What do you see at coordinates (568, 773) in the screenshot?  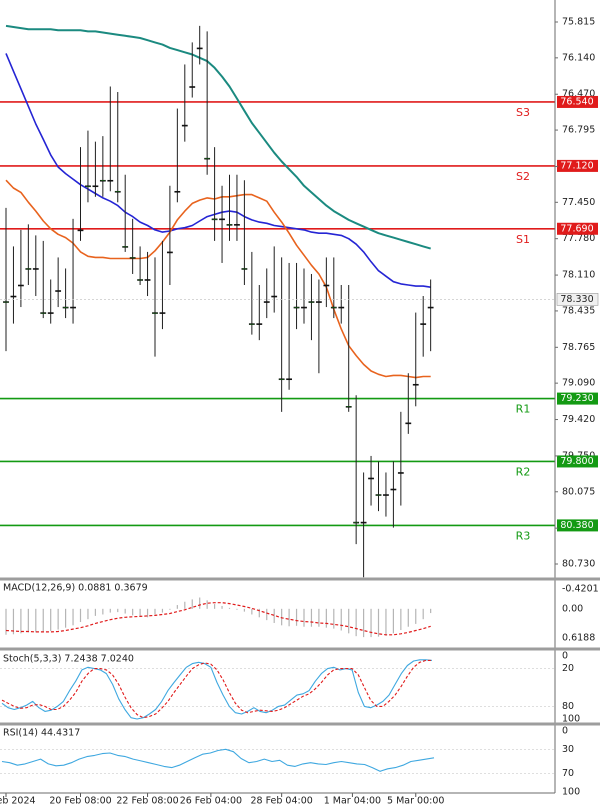 I see `rsi-tick-label: 70` at bounding box center [568, 773].